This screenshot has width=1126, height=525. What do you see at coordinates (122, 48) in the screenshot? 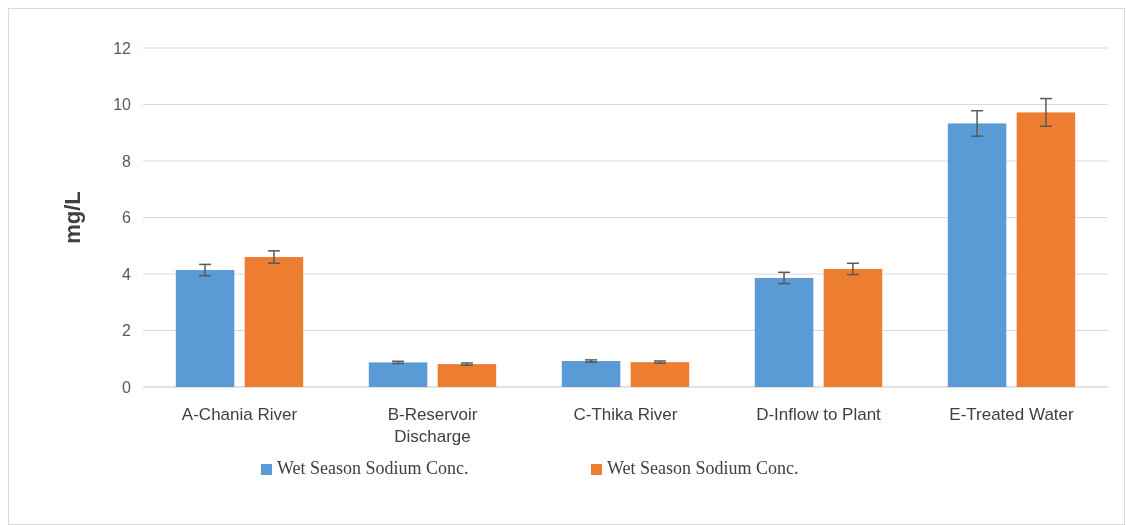
I see `y-tick-label: 12` at bounding box center [122, 48].